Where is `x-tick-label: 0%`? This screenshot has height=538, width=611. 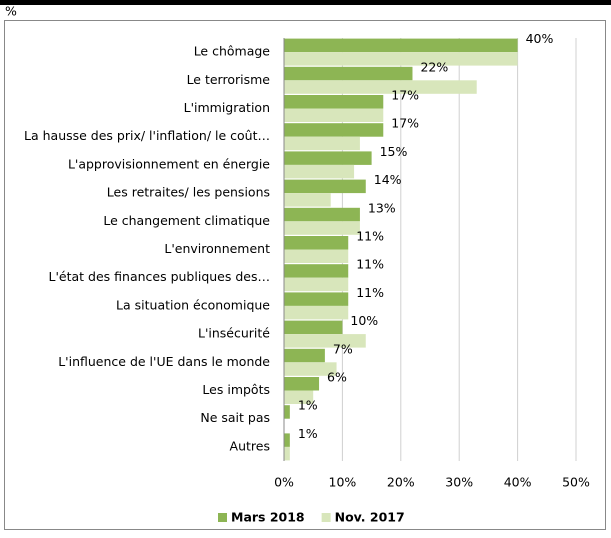 x-tick-label: 0% is located at coordinates (284, 482).